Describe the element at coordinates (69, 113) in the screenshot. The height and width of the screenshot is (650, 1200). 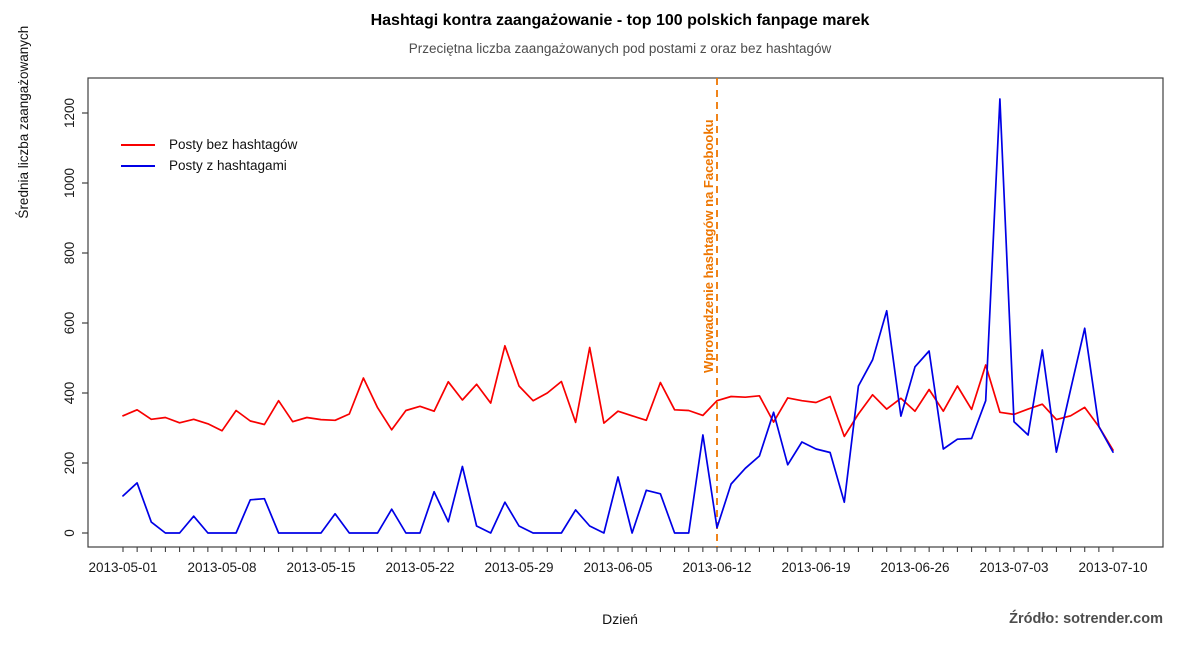
I see `svg-text: 1200` at that location.